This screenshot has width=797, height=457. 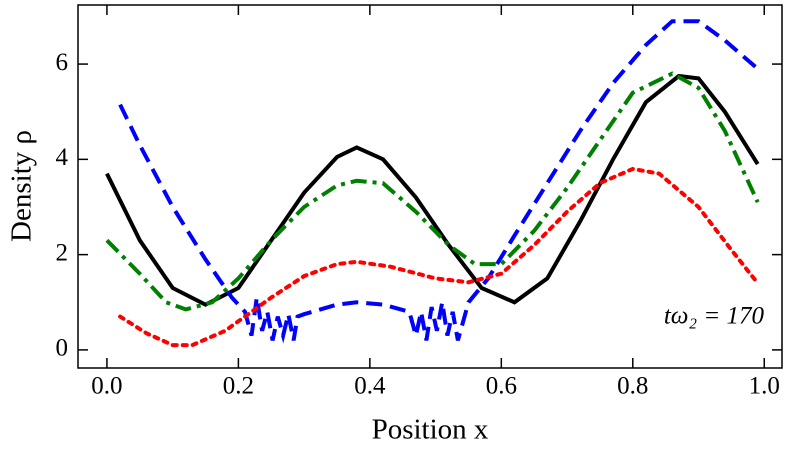 What do you see at coordinates (62, 157) in the screenshot?
I see `y-tick-label: 4` at bounding box center [62, 157].